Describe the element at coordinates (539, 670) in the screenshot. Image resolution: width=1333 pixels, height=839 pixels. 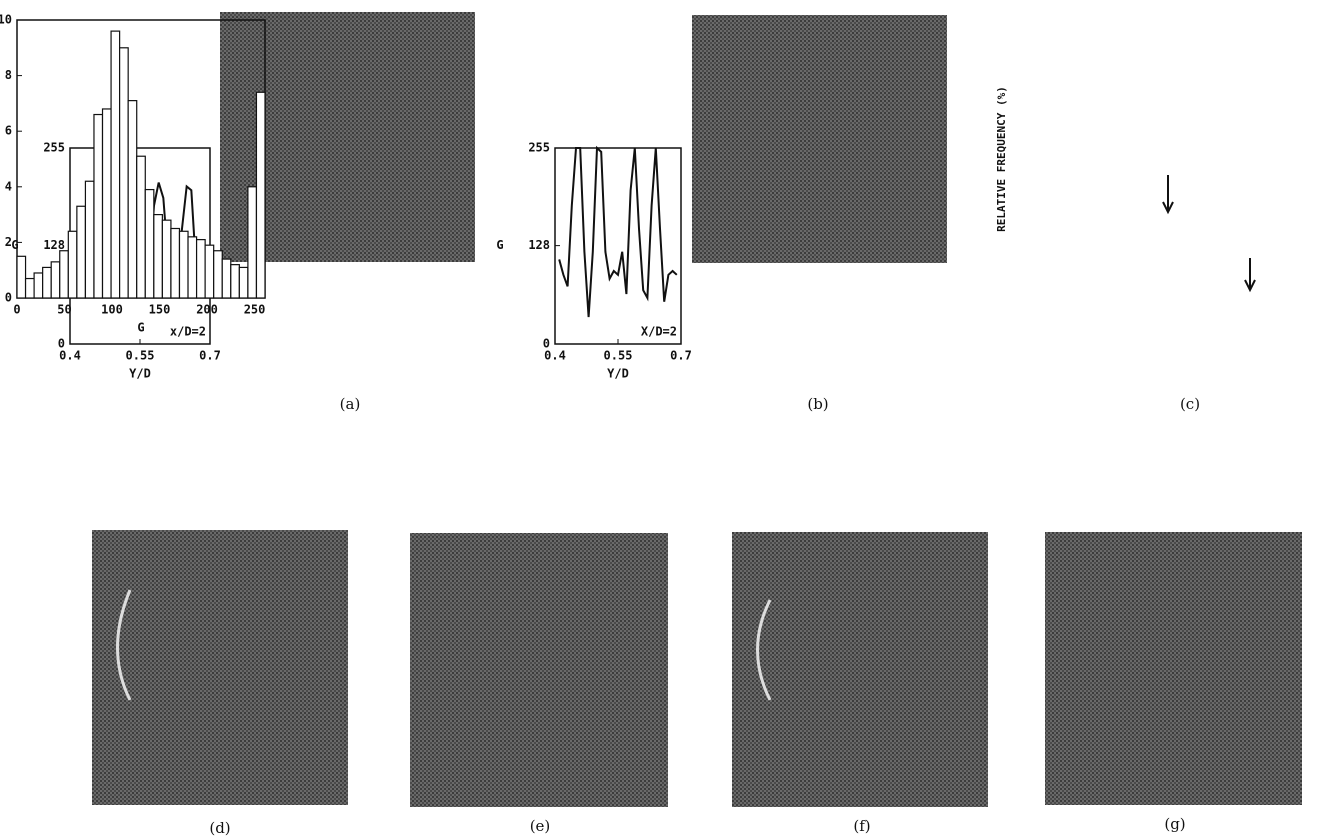
I see `image-e` at that location.